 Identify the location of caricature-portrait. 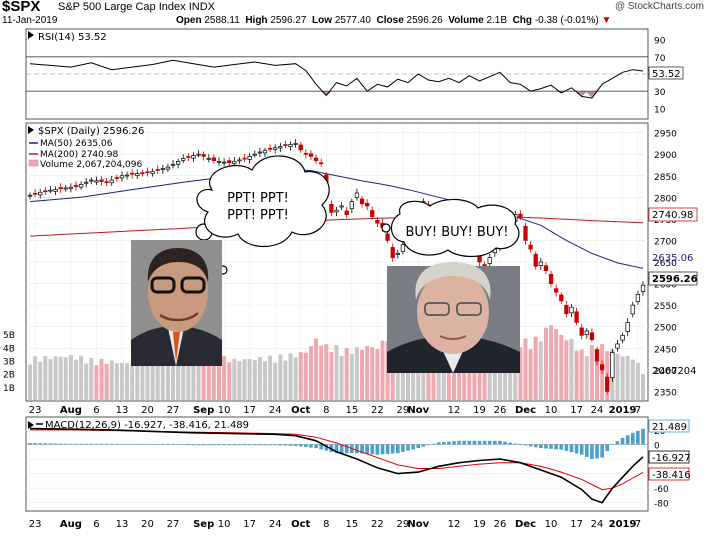
(176, 303).